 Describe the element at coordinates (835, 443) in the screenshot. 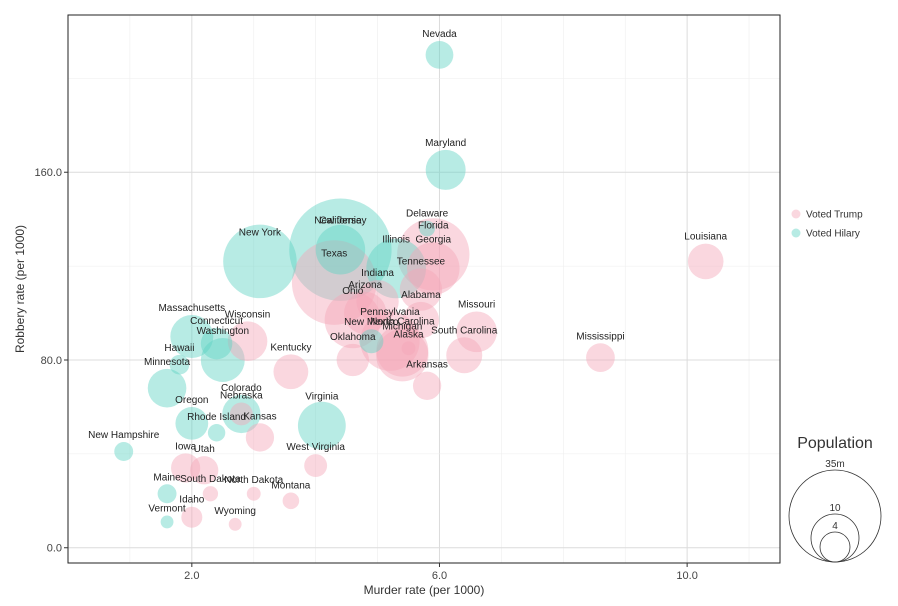

I see `size-legend-title: Population` at that location.